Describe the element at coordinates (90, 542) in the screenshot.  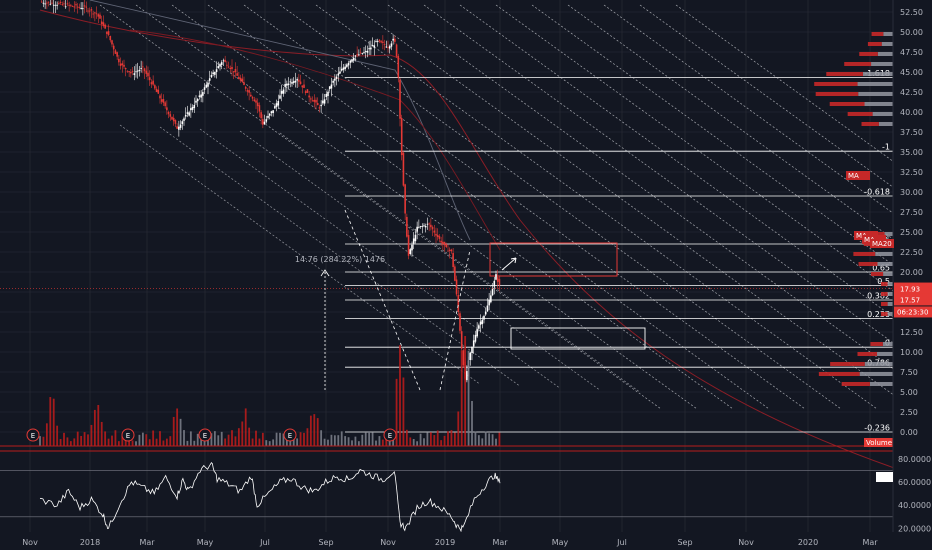
I see `time-tick-label: 2018` at that location.